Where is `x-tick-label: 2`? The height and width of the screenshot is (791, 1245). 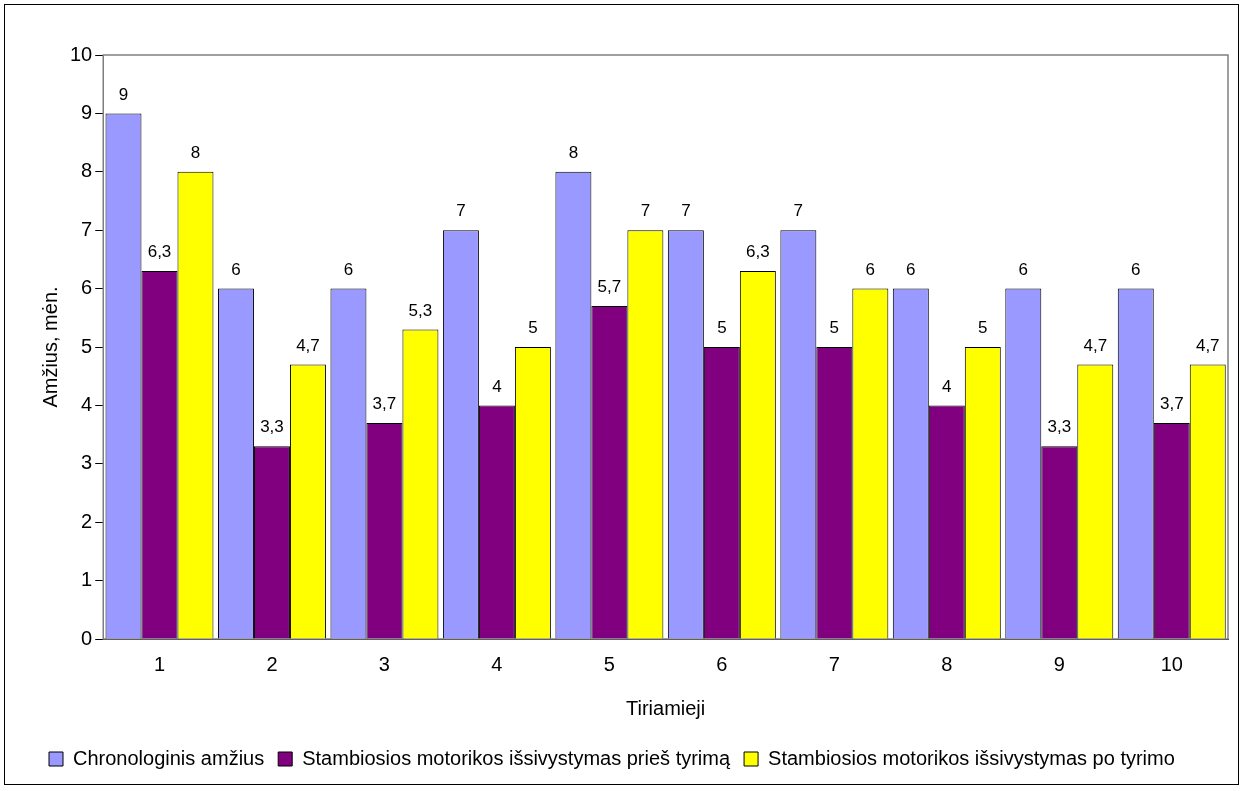 x-tick-label: 2 is located at coordinates (272, 663).